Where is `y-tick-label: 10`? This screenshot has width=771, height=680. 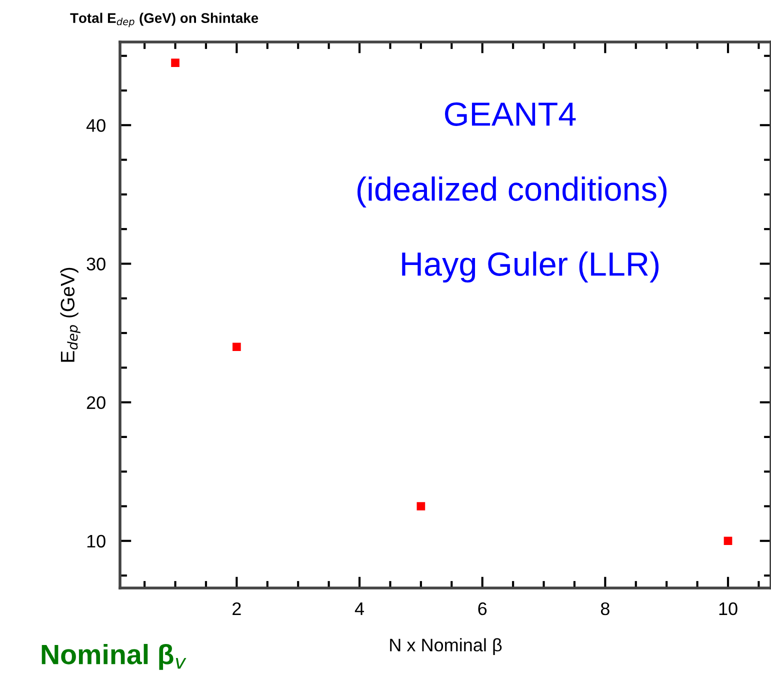 y-tick-label: 10 is located at coordinates (96, 541).